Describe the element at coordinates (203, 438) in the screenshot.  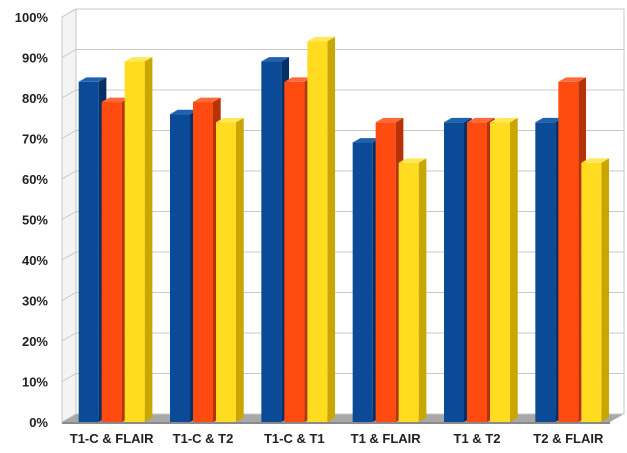
I see `x-tick-label: T1-C & T2` at that location.